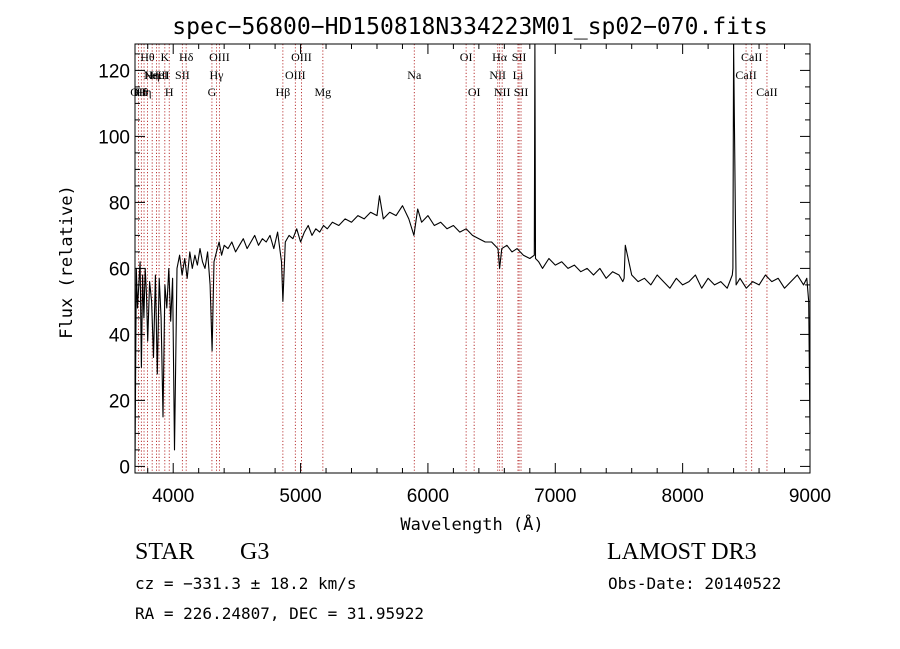 This screenshot has height=649, width=900. What do you see at coordinates (212, 92) in the screenshot?
I see `line-marker-label: G` at bounding box center [212, 92].